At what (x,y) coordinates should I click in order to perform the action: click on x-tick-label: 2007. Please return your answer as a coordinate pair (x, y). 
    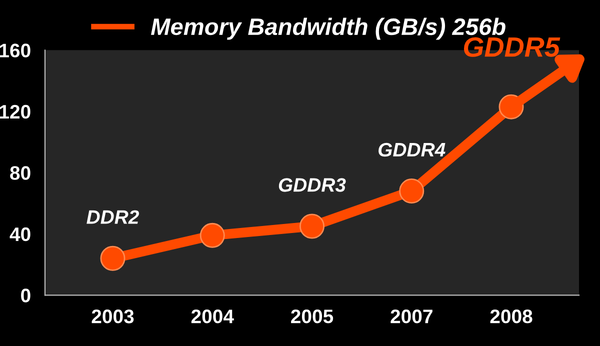
    Looking at the image, I should click on (411, 317).